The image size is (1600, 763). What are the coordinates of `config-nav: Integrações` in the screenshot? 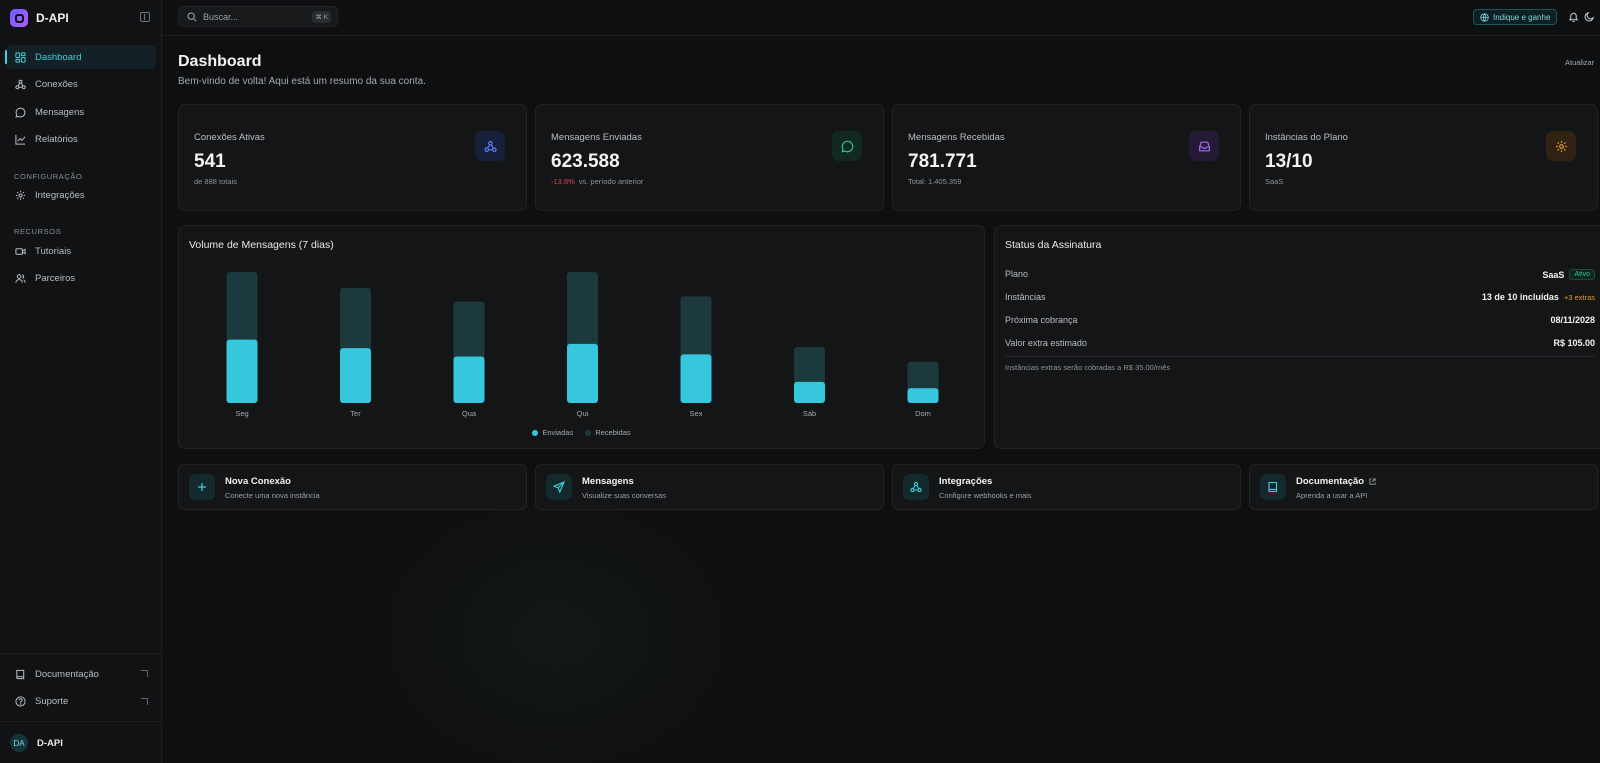 It's located at (81, 197).